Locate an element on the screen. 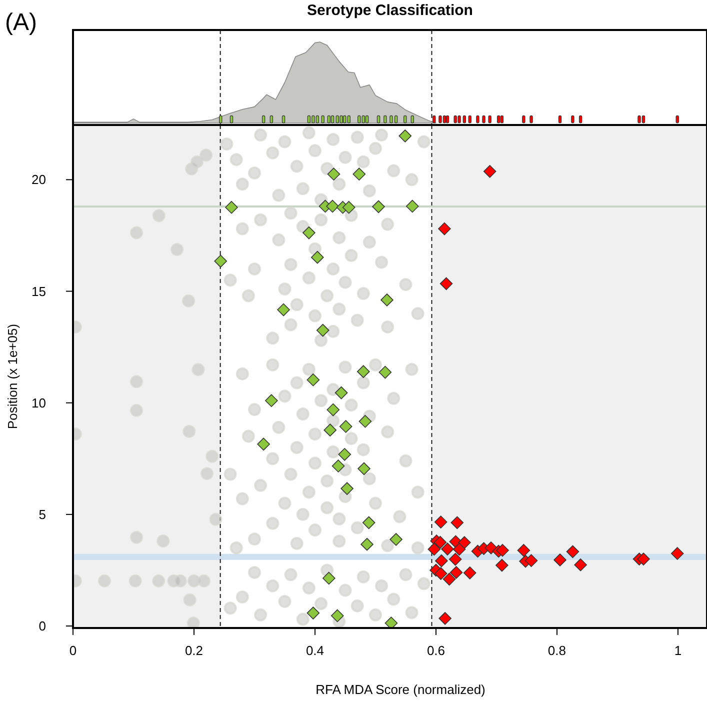  y-tick-label: 10 is located at coordinates (39, 402).